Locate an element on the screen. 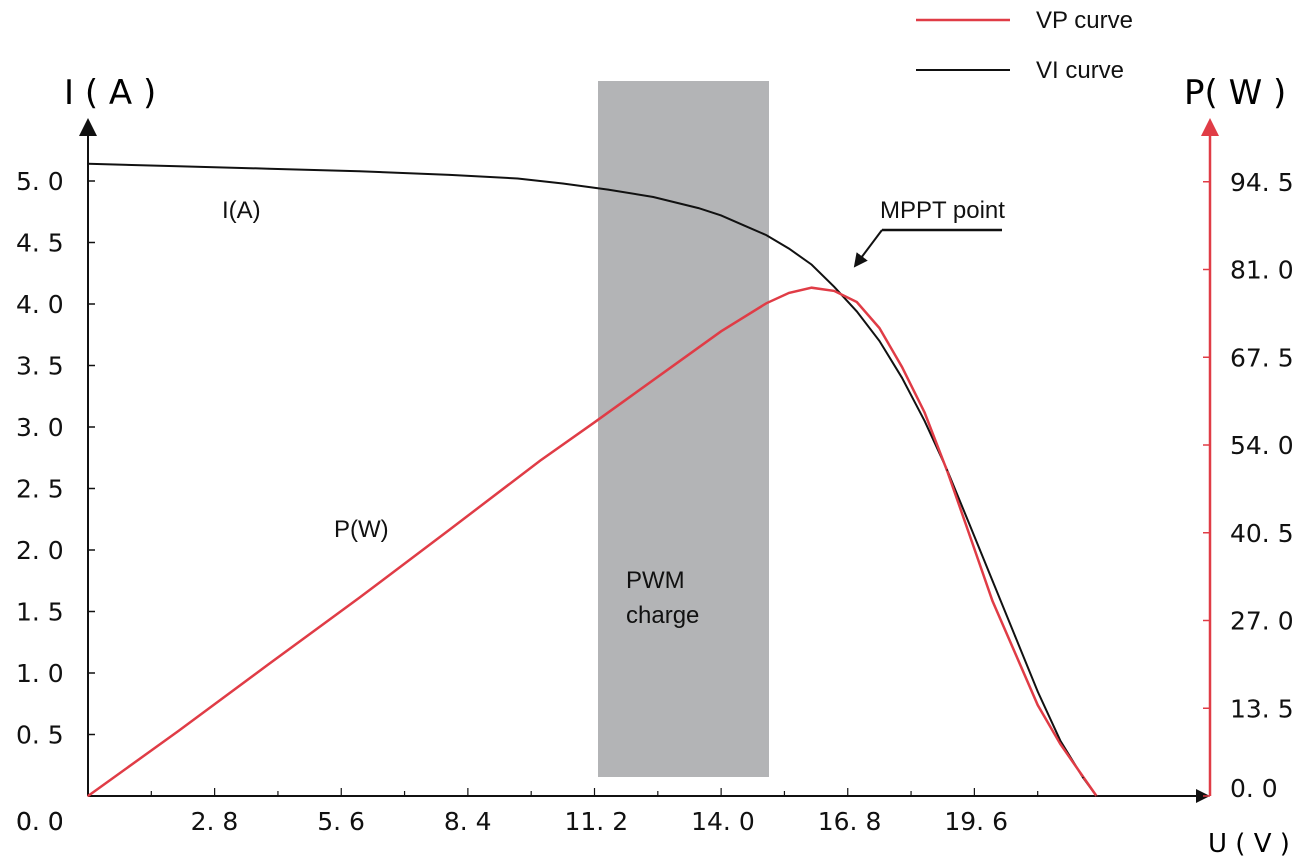 This screenshot has width=1300, height=859. x-tick-label: 19. 6 is located at coordinates (976, 821).